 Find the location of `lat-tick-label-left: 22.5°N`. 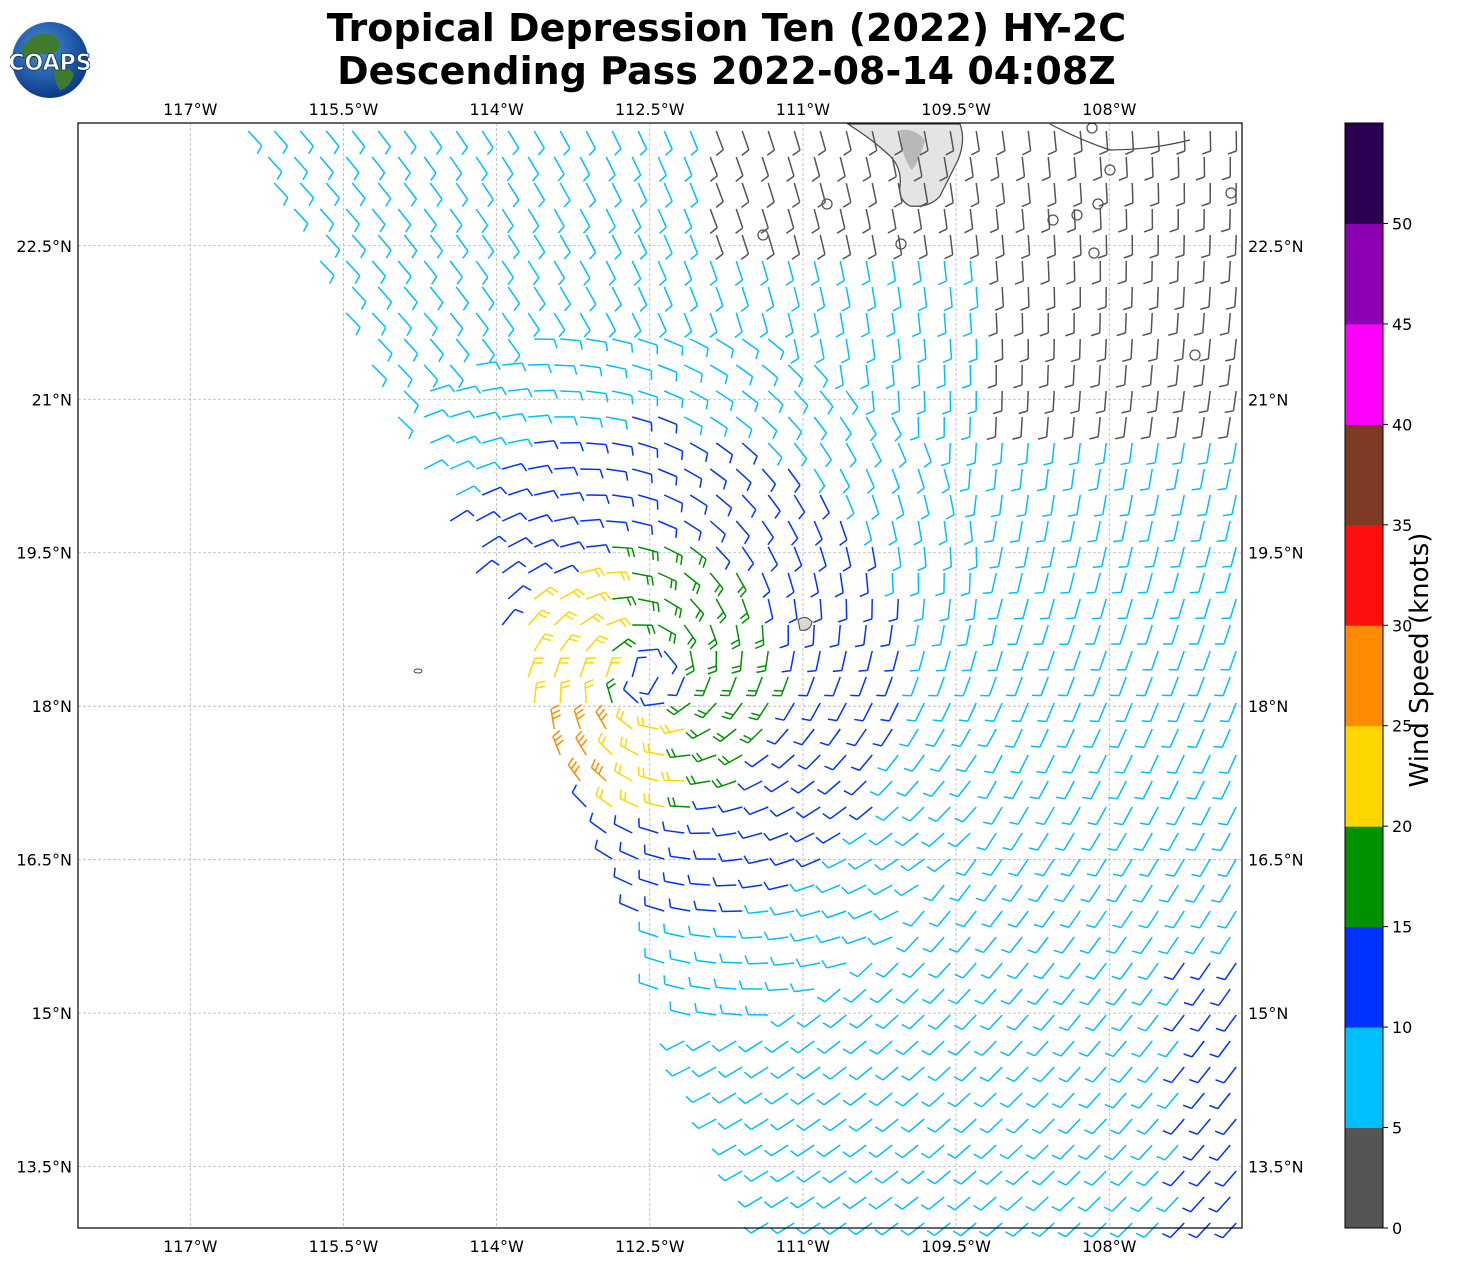

lat-tick-label-left: 22.5°N is located at coordinates (44, 246).